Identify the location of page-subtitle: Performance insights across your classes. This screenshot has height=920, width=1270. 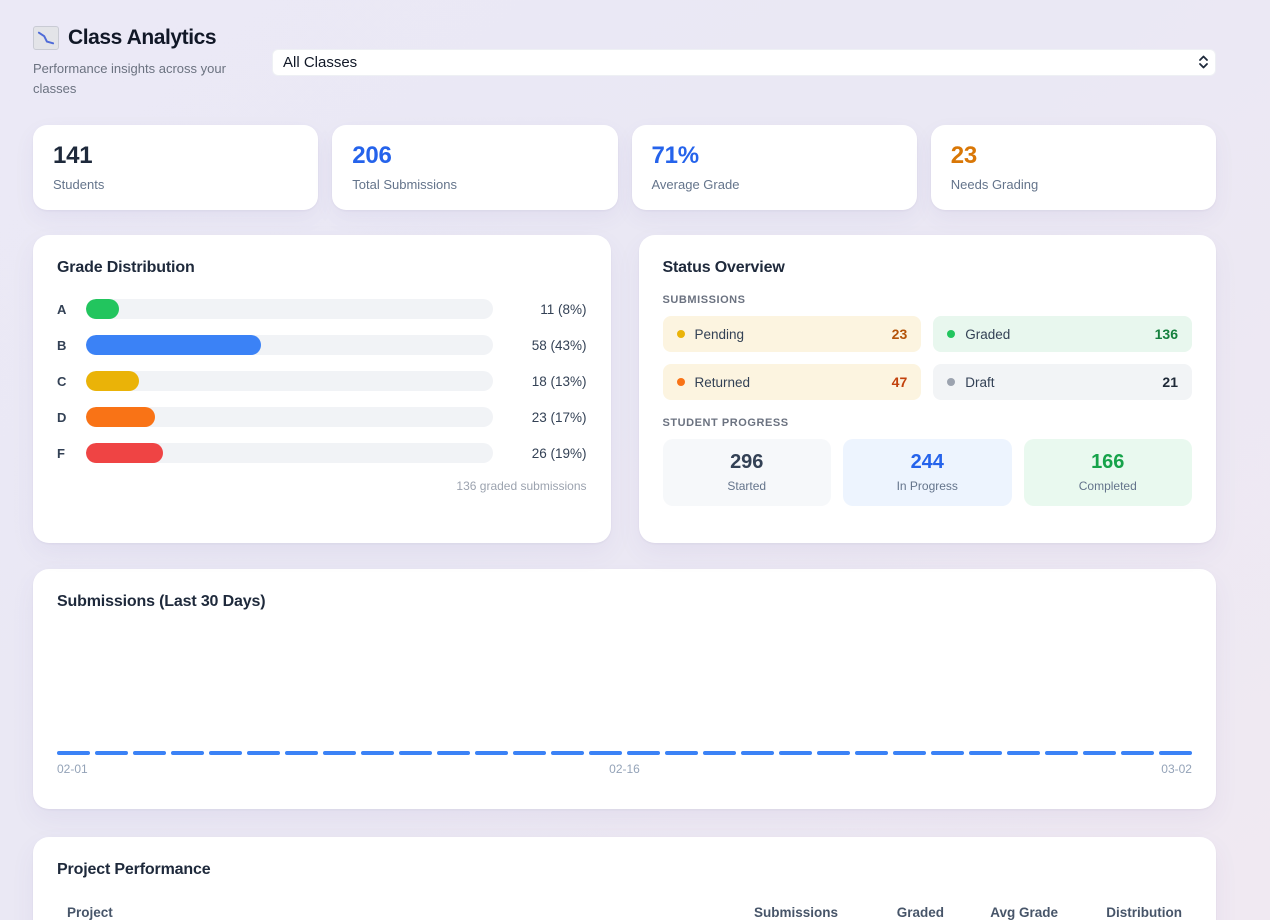
(129, 79).